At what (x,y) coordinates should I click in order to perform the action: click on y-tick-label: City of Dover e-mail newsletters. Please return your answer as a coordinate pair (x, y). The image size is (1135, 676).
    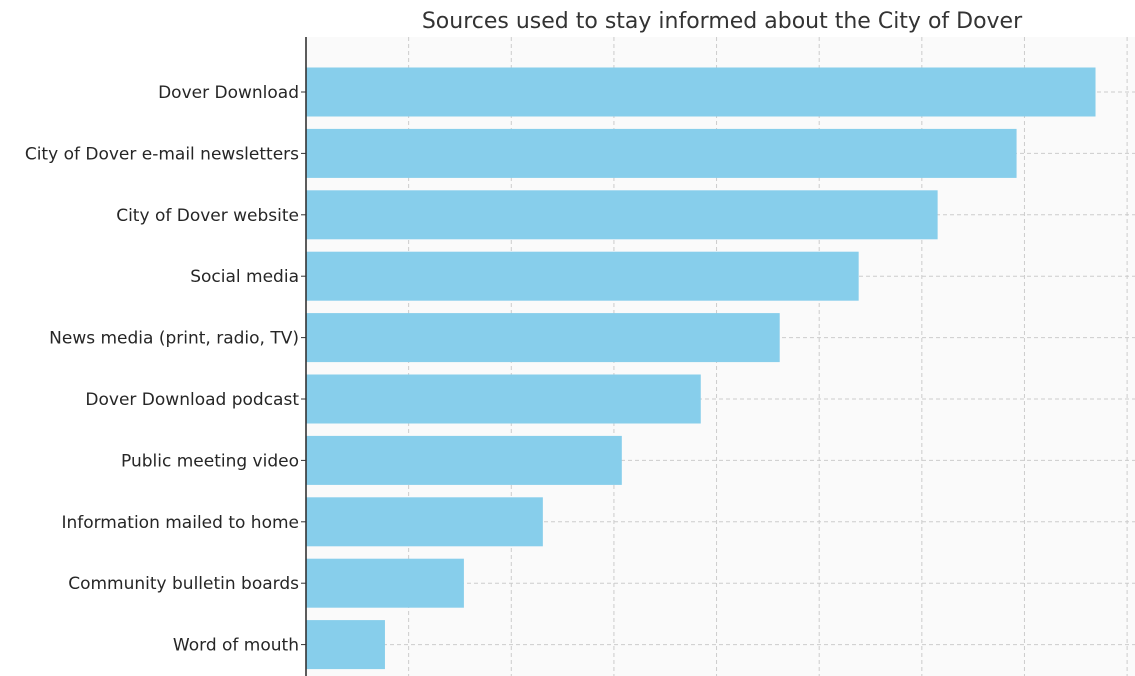
    Looking at the image, I should click on (162, 154).